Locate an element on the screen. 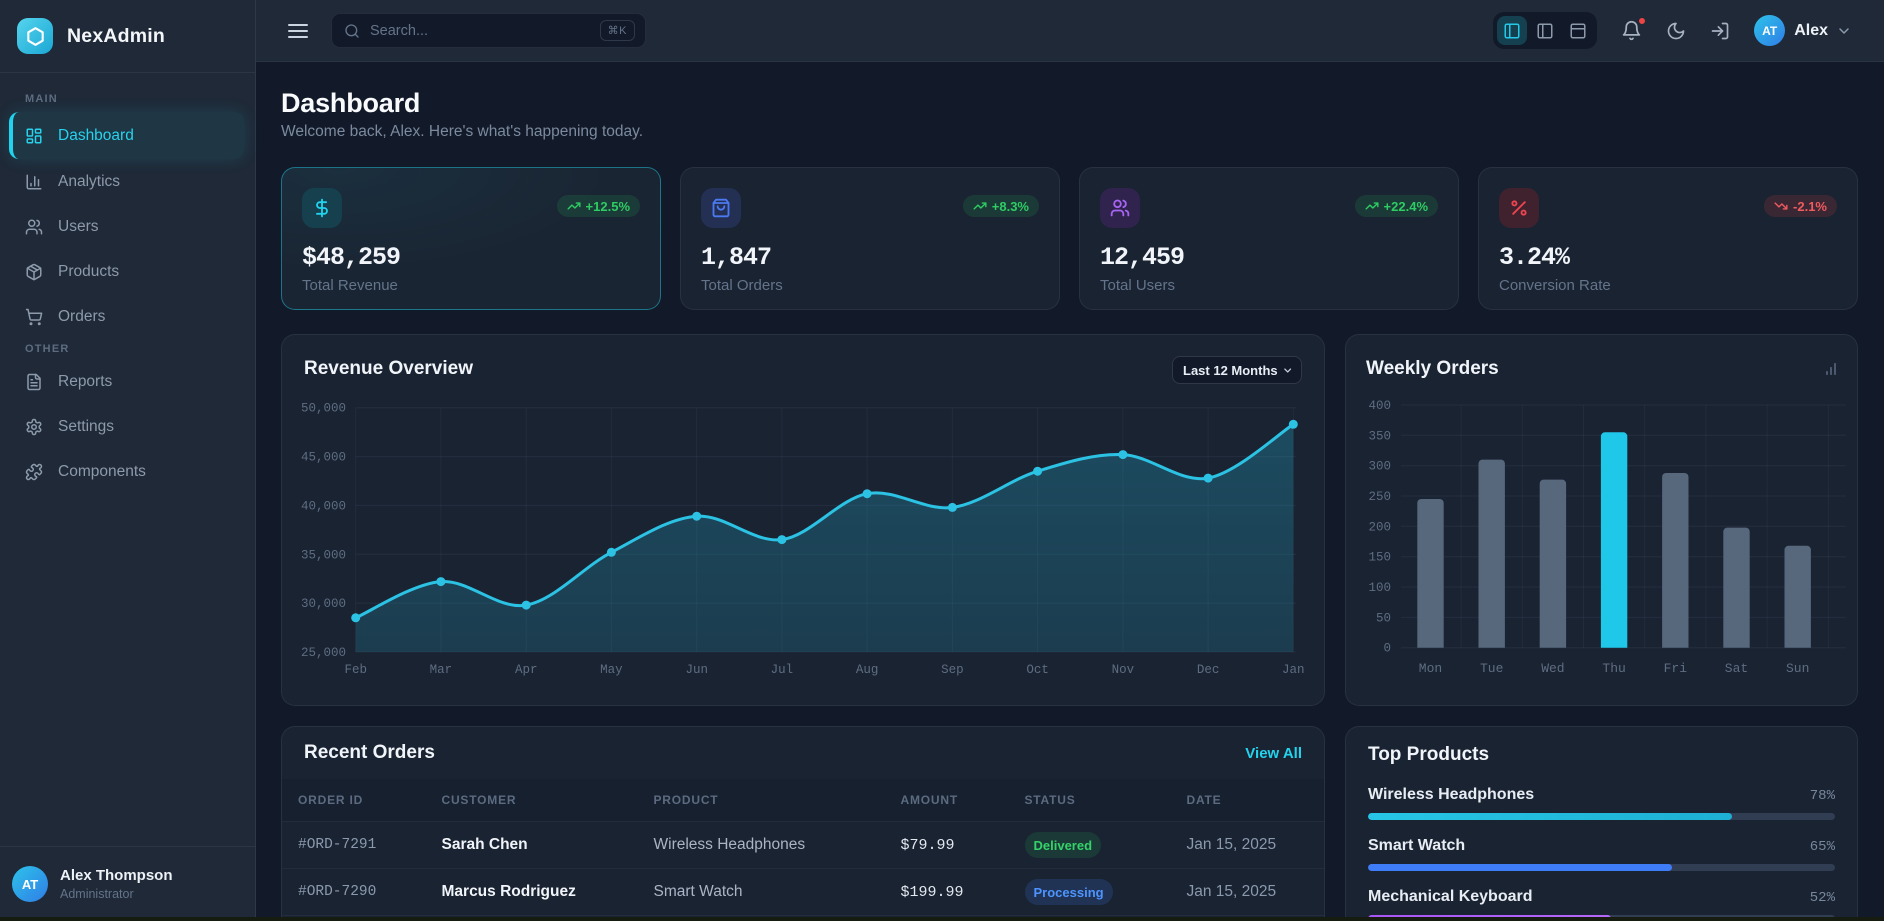 The height and width of the screenshot is (921, 1884). svg-text: 100 is located at coordinates (1379, 588).